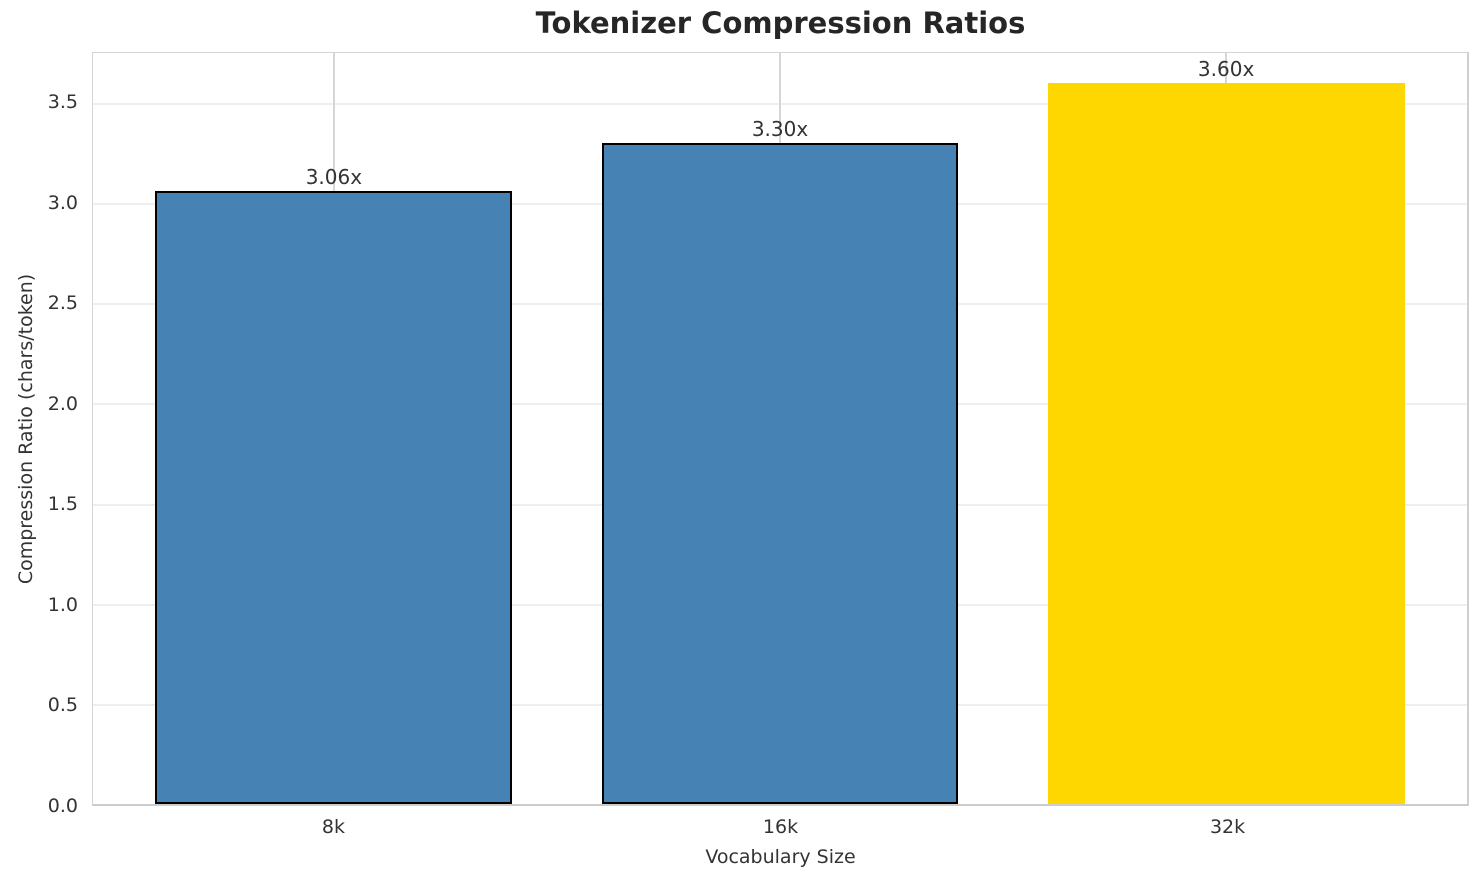 The width and height of the screenshot is (1484, 885). I want to click on y-tick-label: 0.0, so click(62, 806).